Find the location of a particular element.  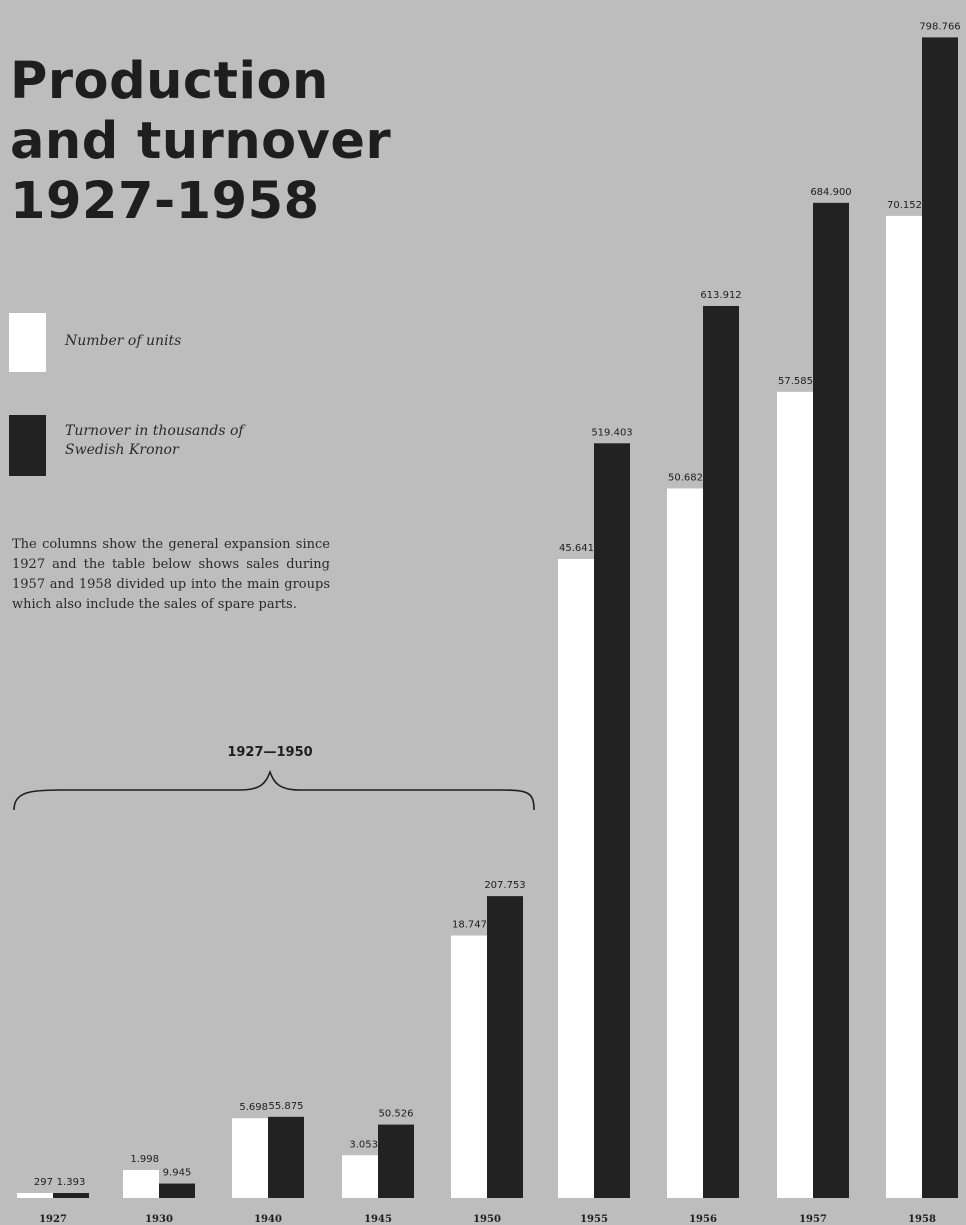

bar-units-1940 is located at coordinates (250, 1158).